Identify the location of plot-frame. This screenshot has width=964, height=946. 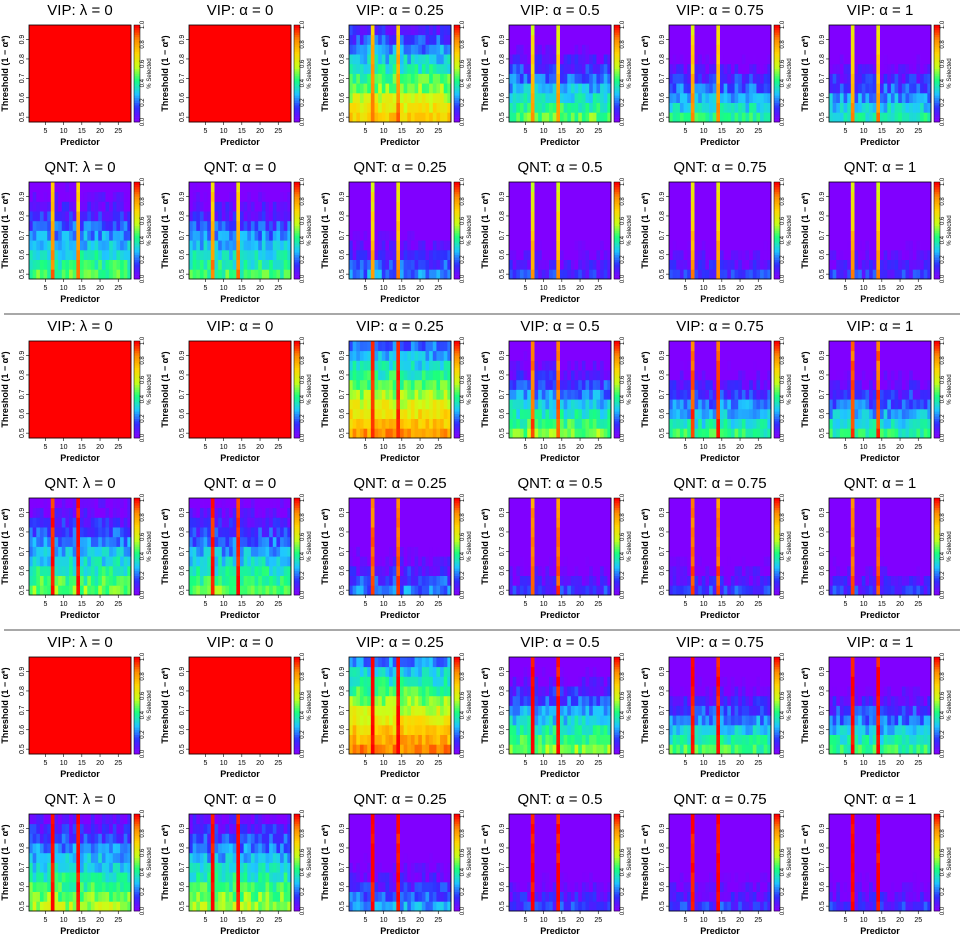
(720, 230).